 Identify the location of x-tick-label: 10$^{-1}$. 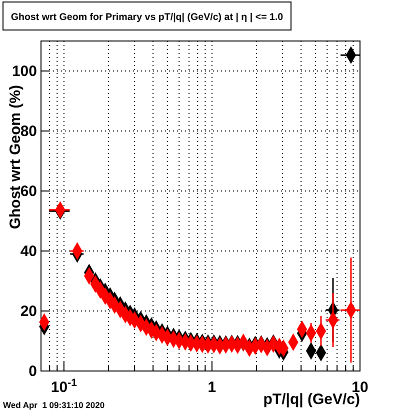
(64, 386).